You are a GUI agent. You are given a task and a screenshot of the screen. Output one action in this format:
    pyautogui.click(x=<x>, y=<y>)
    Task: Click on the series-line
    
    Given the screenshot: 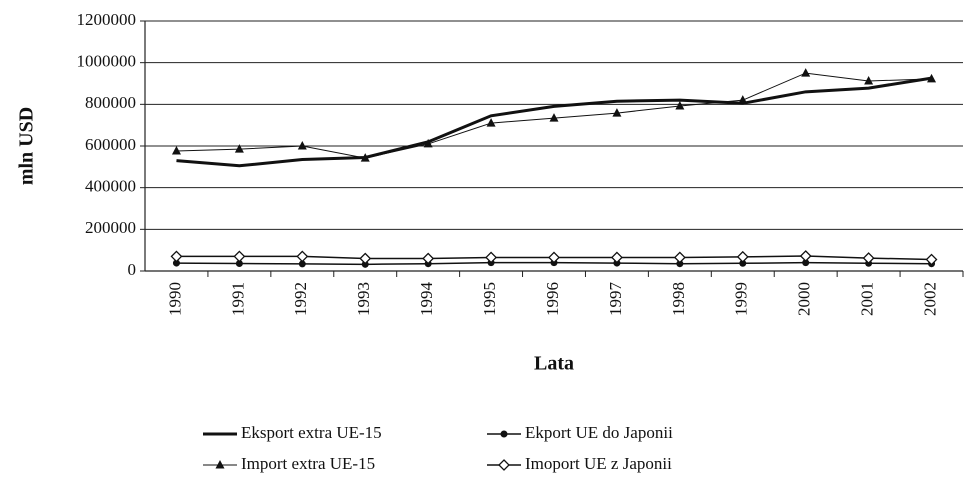 What is the action you would take?
    pyautogui.click(x=554, y=122)
    